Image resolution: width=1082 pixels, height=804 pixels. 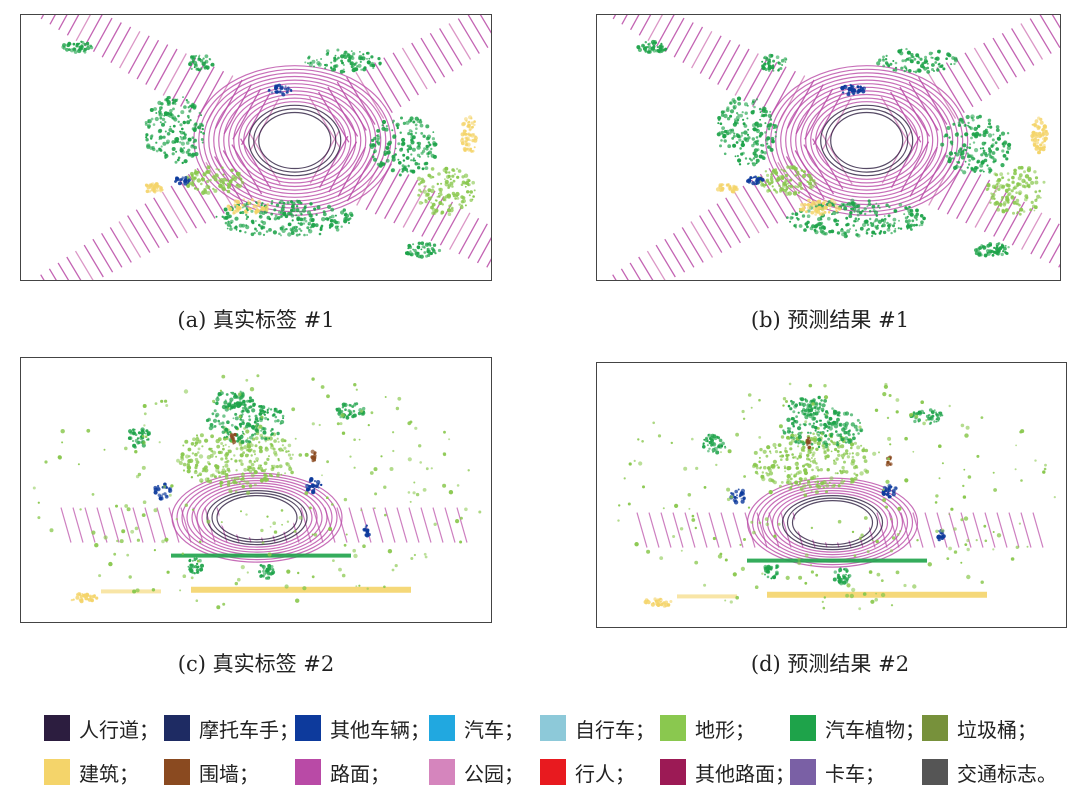 What do you see at coordinates (476, 728) in the screenshot?
I see `legend-item-car: 汽车；` at bounding box center [476, 728].